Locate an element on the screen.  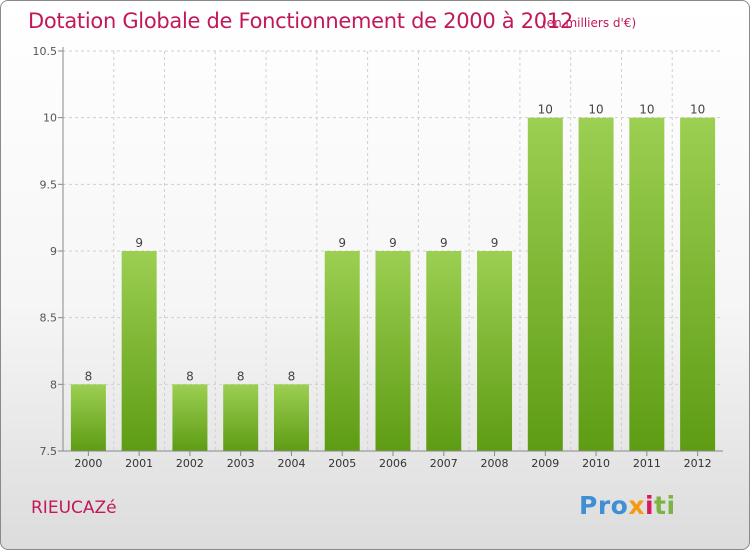
proxiti-logo: Proxiti is located at coordinates (627, 505).